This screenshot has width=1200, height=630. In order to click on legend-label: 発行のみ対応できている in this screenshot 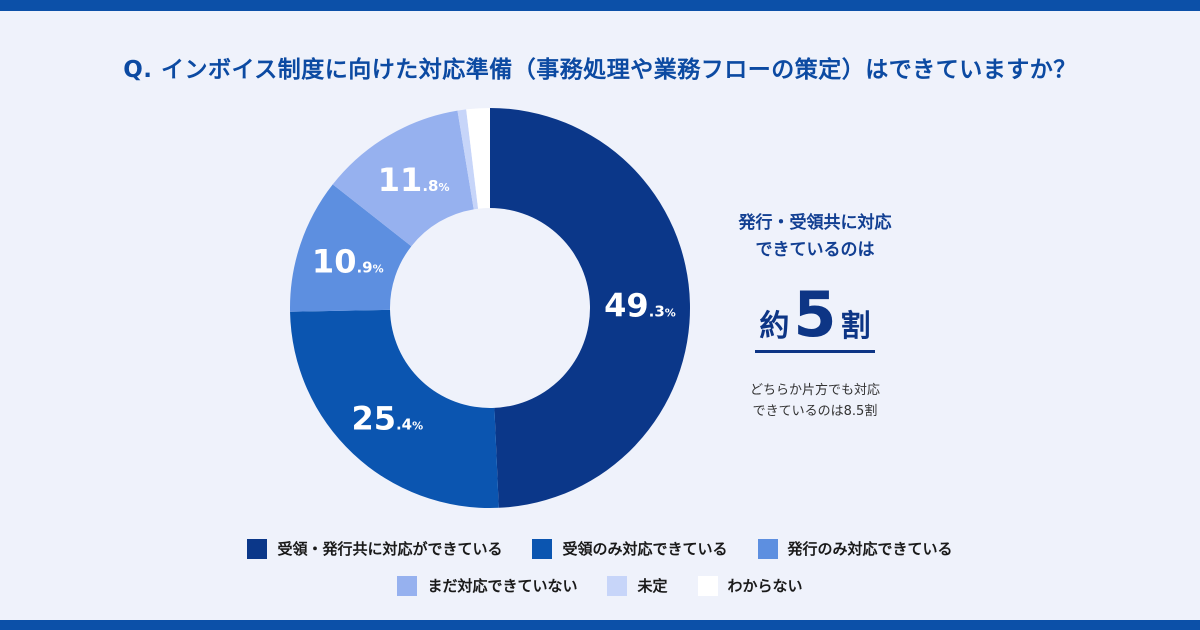, I will do `click(870, 549)`.